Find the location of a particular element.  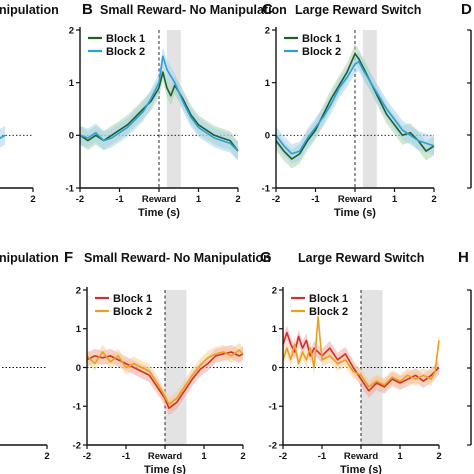

panel-e: nipulation 2 is located at coordinates (29, 356).